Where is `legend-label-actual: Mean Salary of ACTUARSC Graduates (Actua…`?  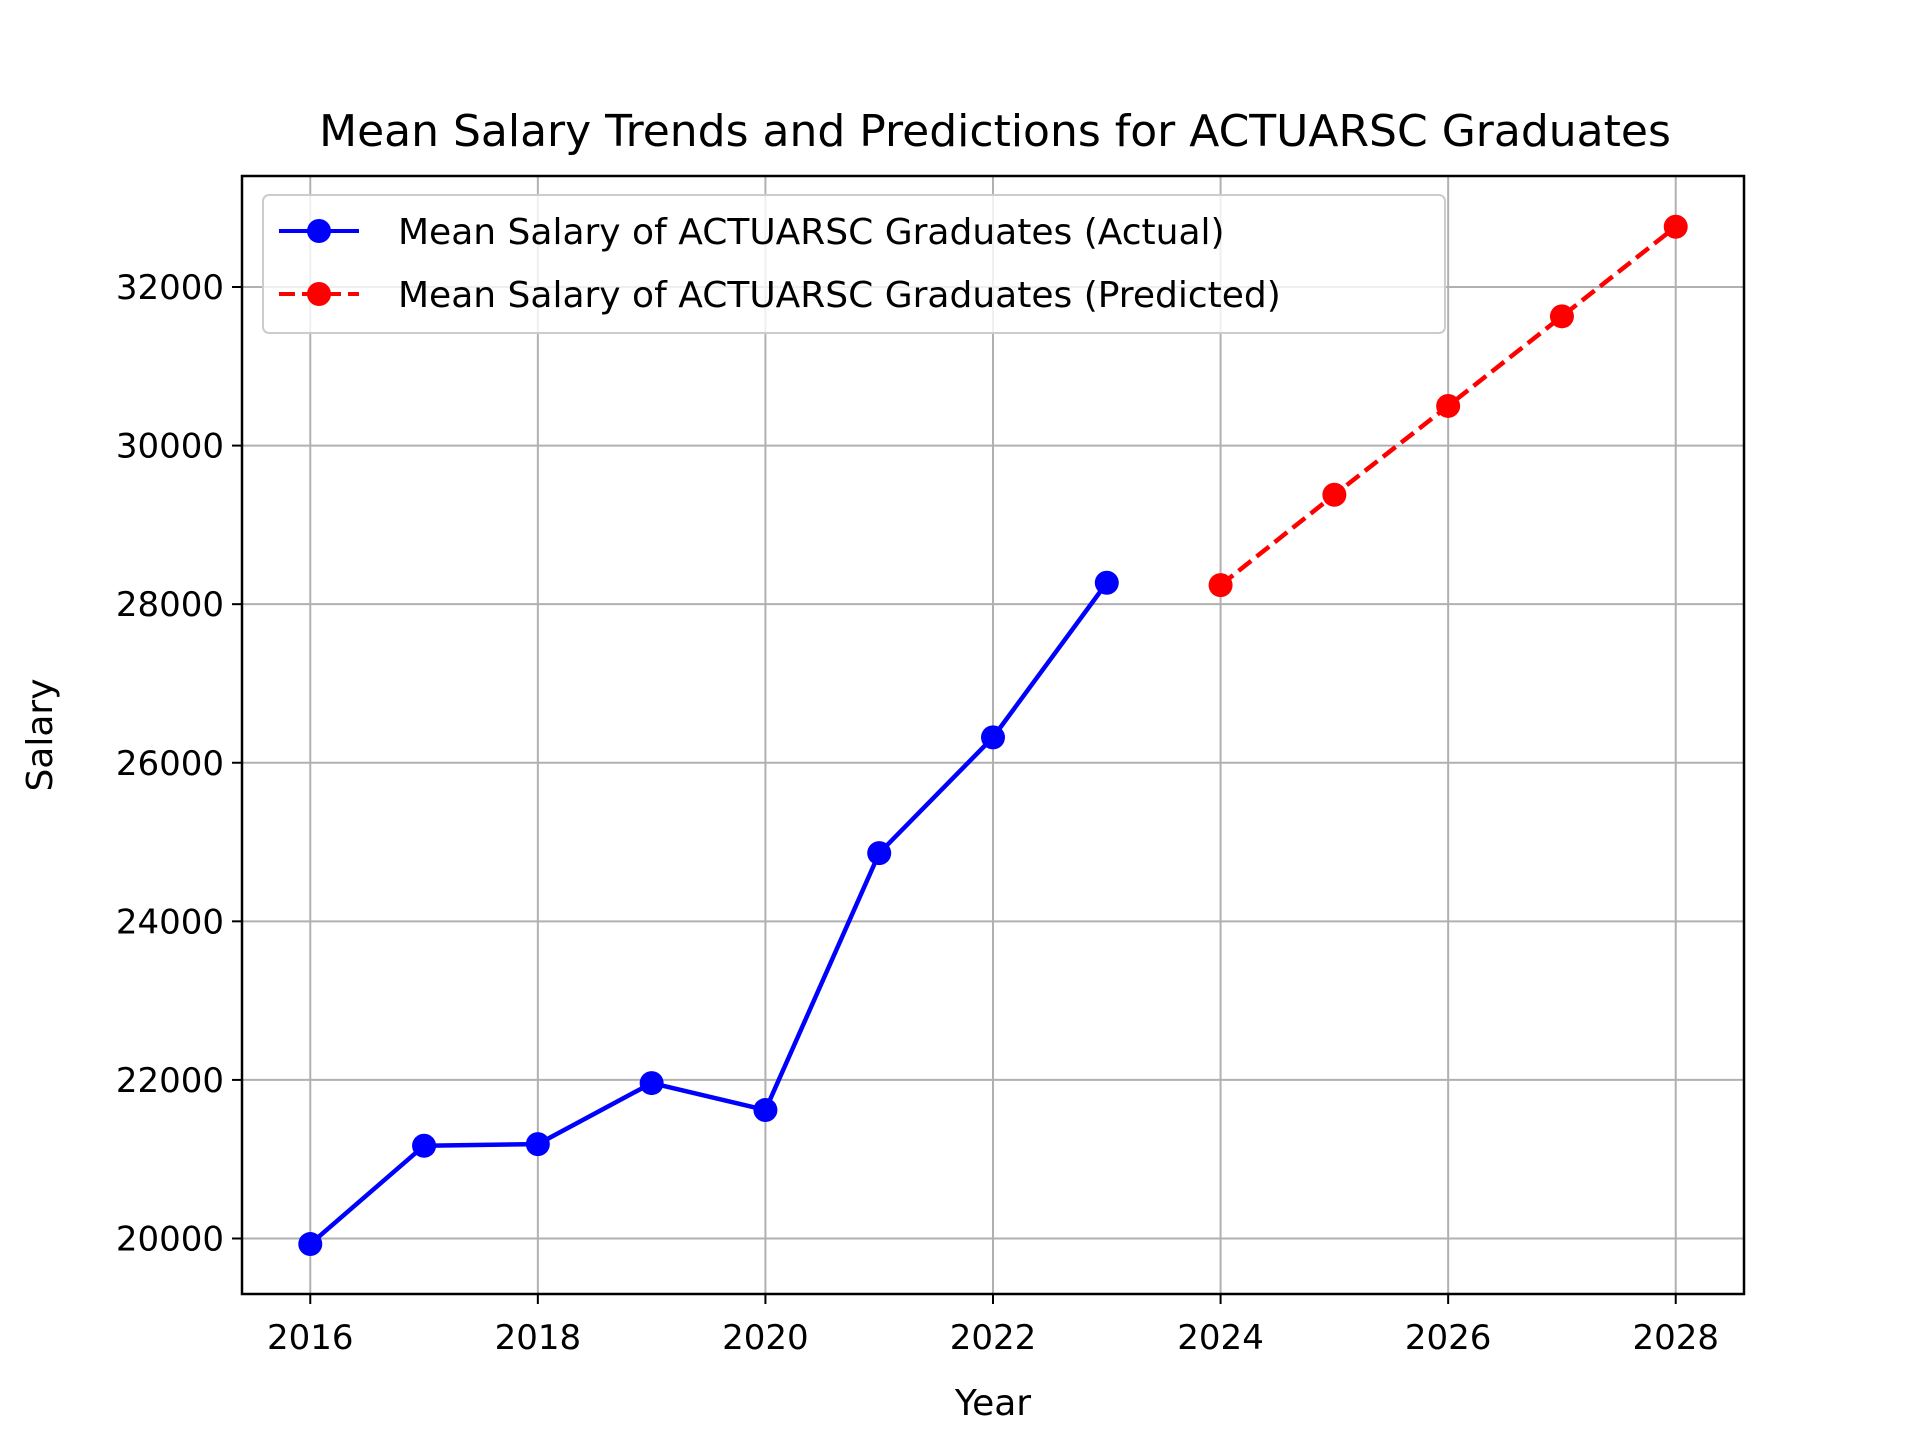
legend-label-actual: Mean Salary of ACTUARSC Graduates (Actua… is located at coordinates (811, 232).